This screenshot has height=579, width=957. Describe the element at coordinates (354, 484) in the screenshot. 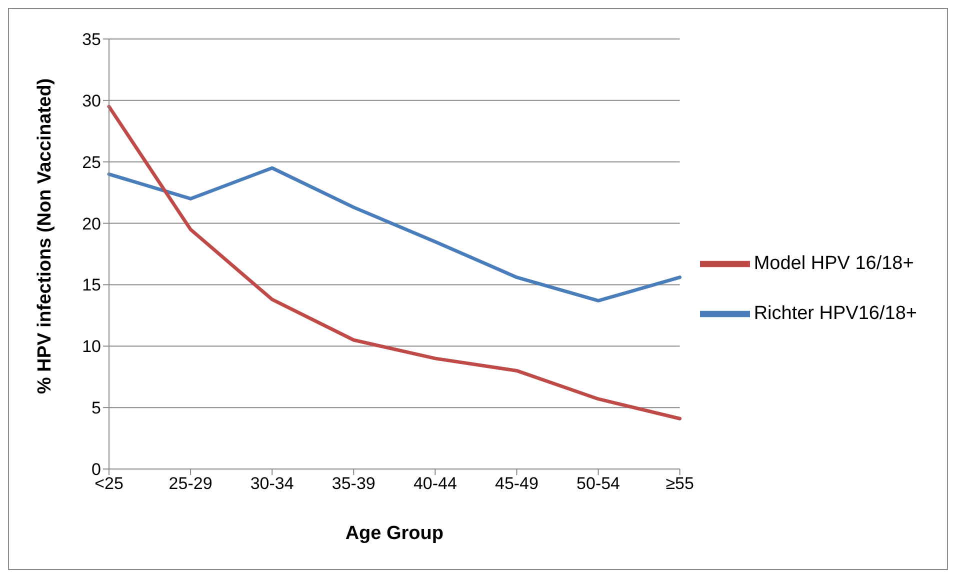

I see `x-tick-label: 35-39` at that location.